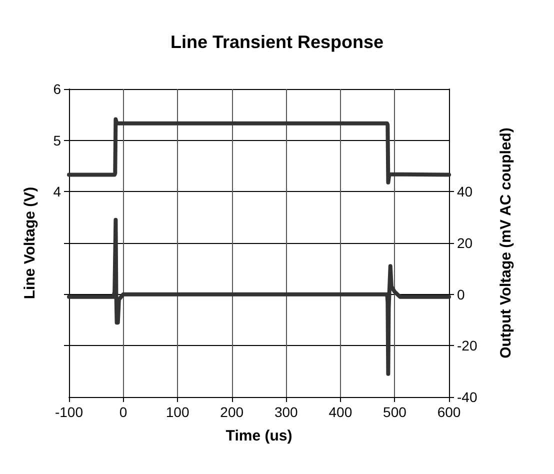  Describe the element at coordinates (340, 412) in the screenshot. I see `x-tick-label: 400` at that location.